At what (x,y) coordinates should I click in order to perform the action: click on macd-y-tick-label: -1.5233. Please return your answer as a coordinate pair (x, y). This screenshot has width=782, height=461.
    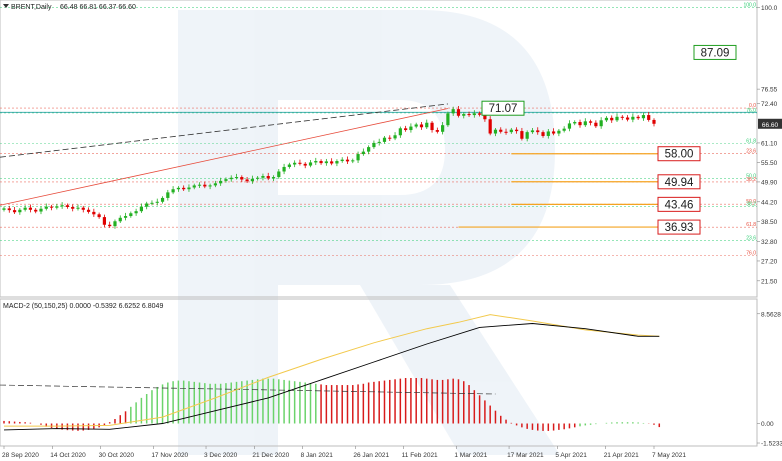
    Looking at the image, I should click on (771, 444).